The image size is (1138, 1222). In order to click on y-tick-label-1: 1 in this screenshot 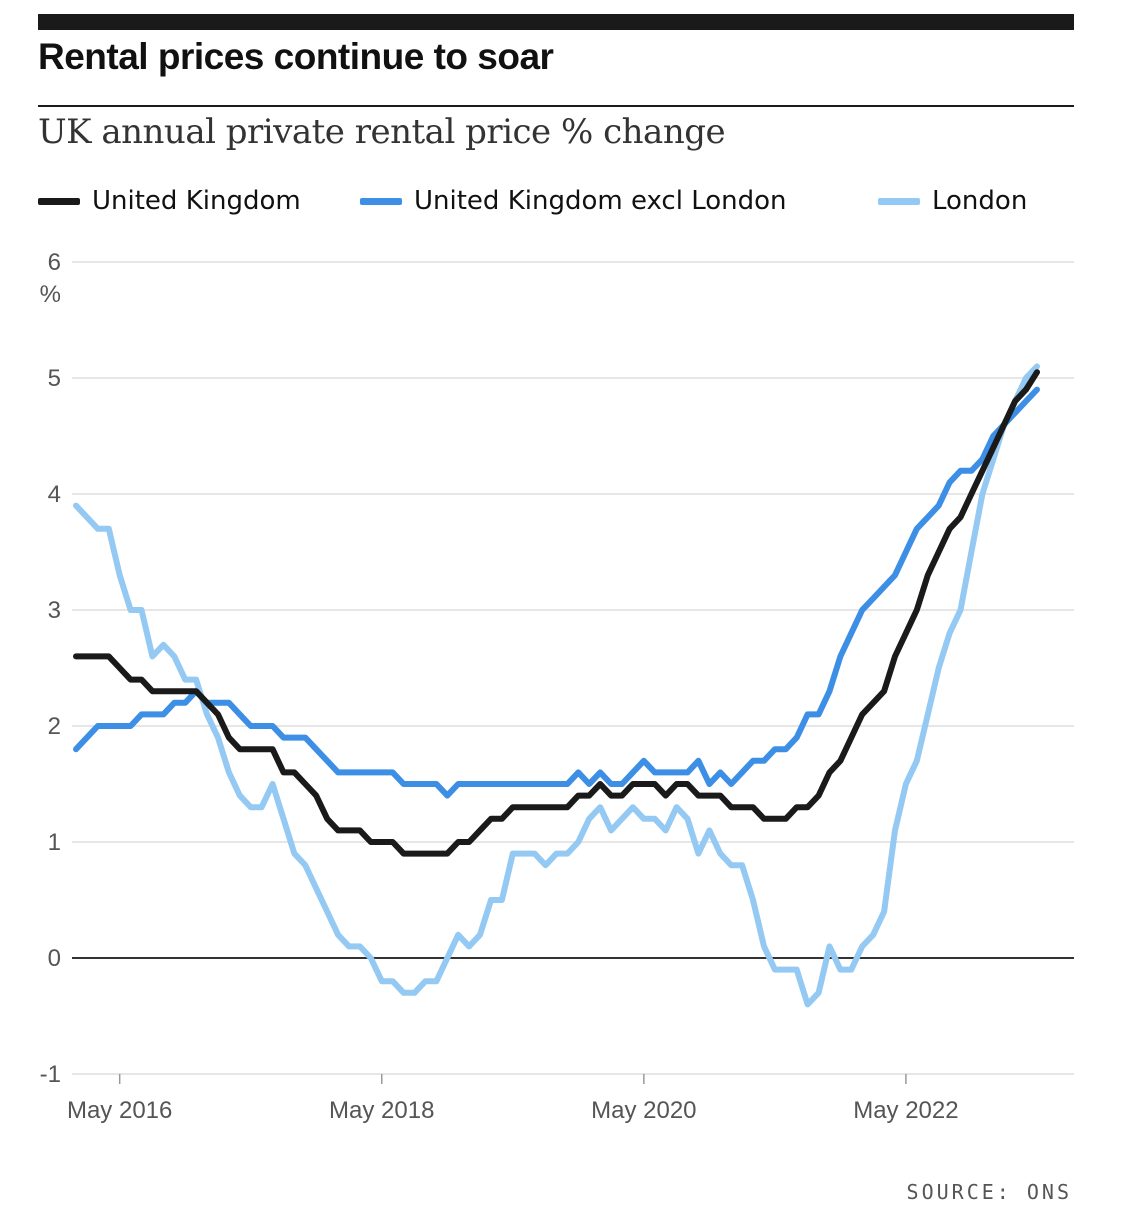, I will do `click(54, 842)`.